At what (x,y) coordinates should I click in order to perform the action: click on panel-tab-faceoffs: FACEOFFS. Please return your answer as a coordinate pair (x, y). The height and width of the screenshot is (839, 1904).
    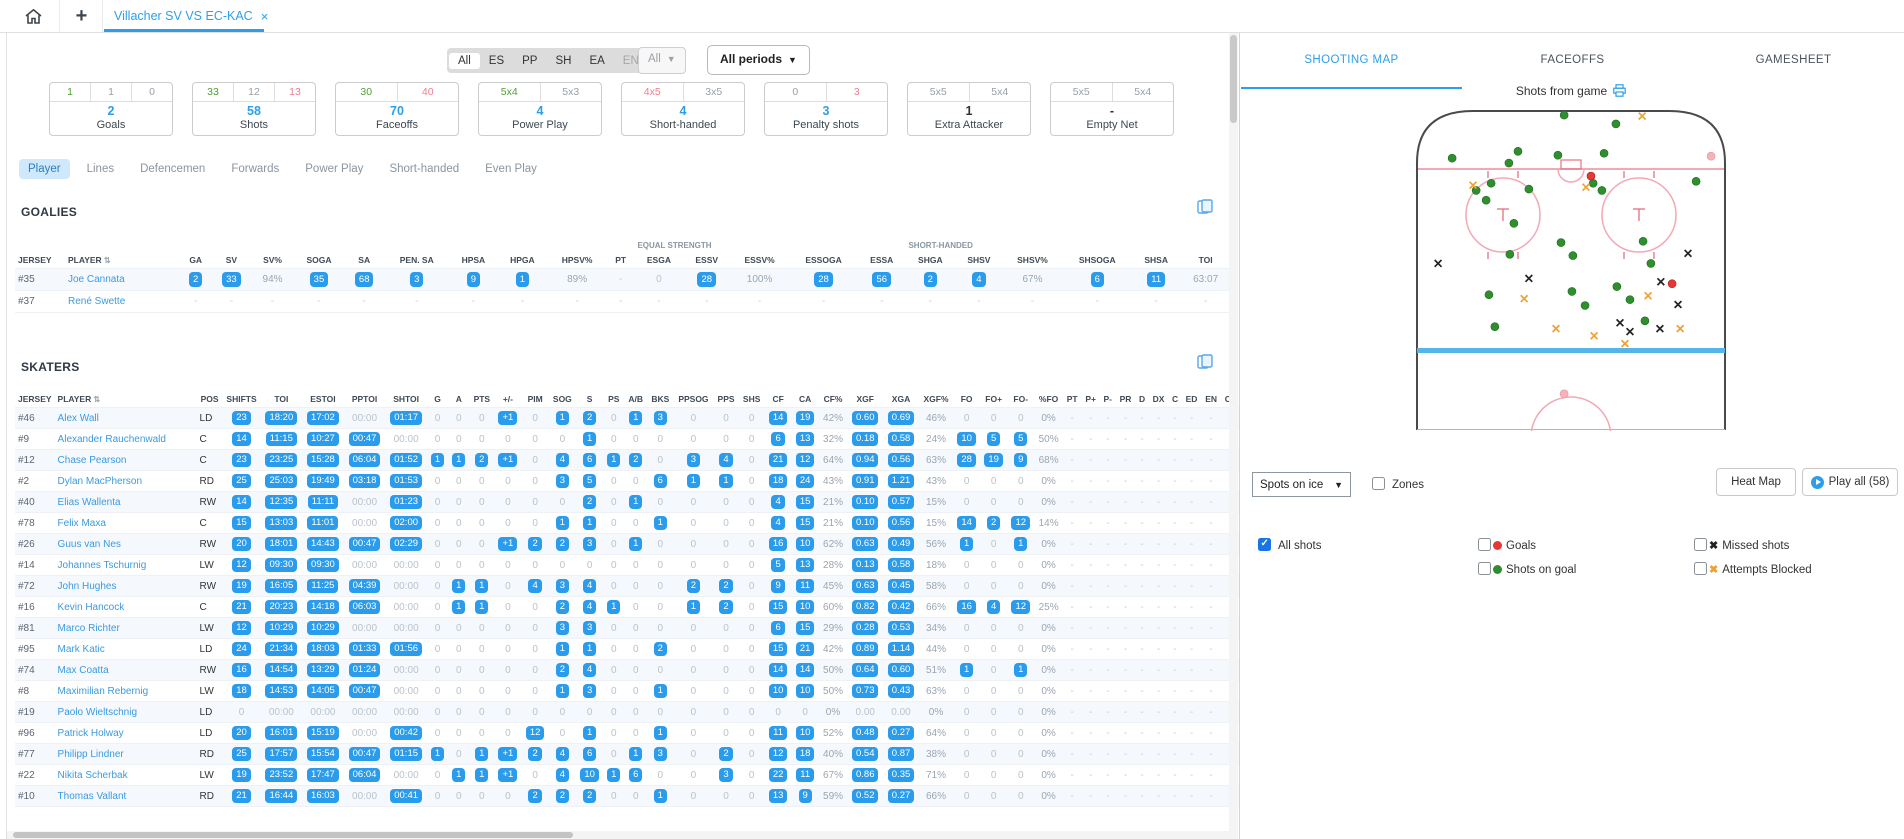
    Looking at the image, I should click on (1572, 60).